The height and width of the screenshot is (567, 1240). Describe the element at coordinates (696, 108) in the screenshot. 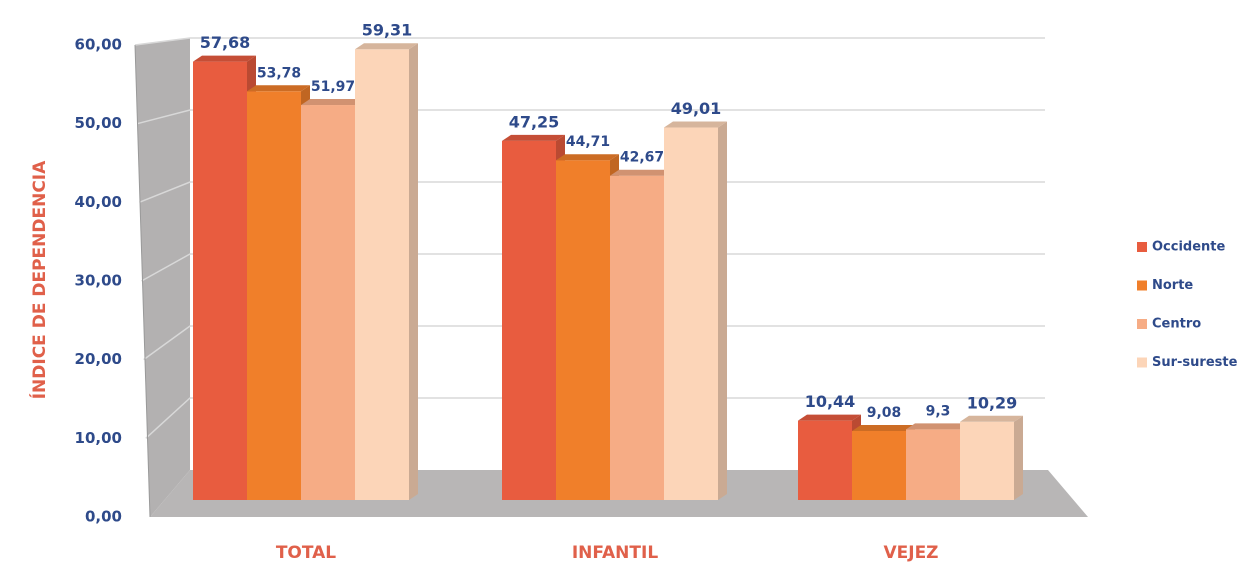

I see `value-label: 49,01` at that location.